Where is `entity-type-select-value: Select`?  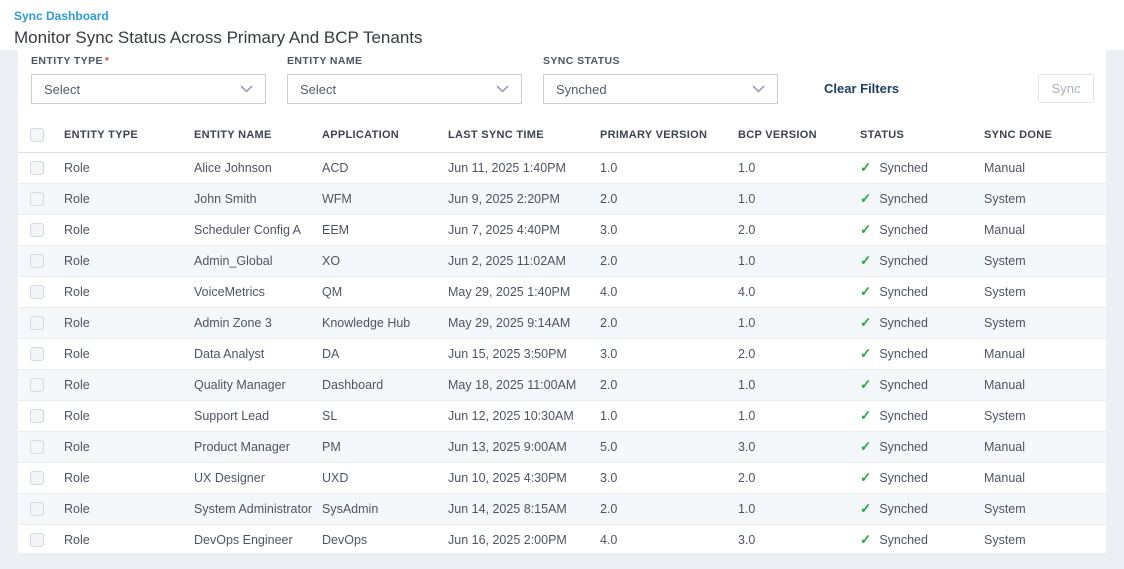 entity-type-select-value: Select is located at coordinates (62, 89).